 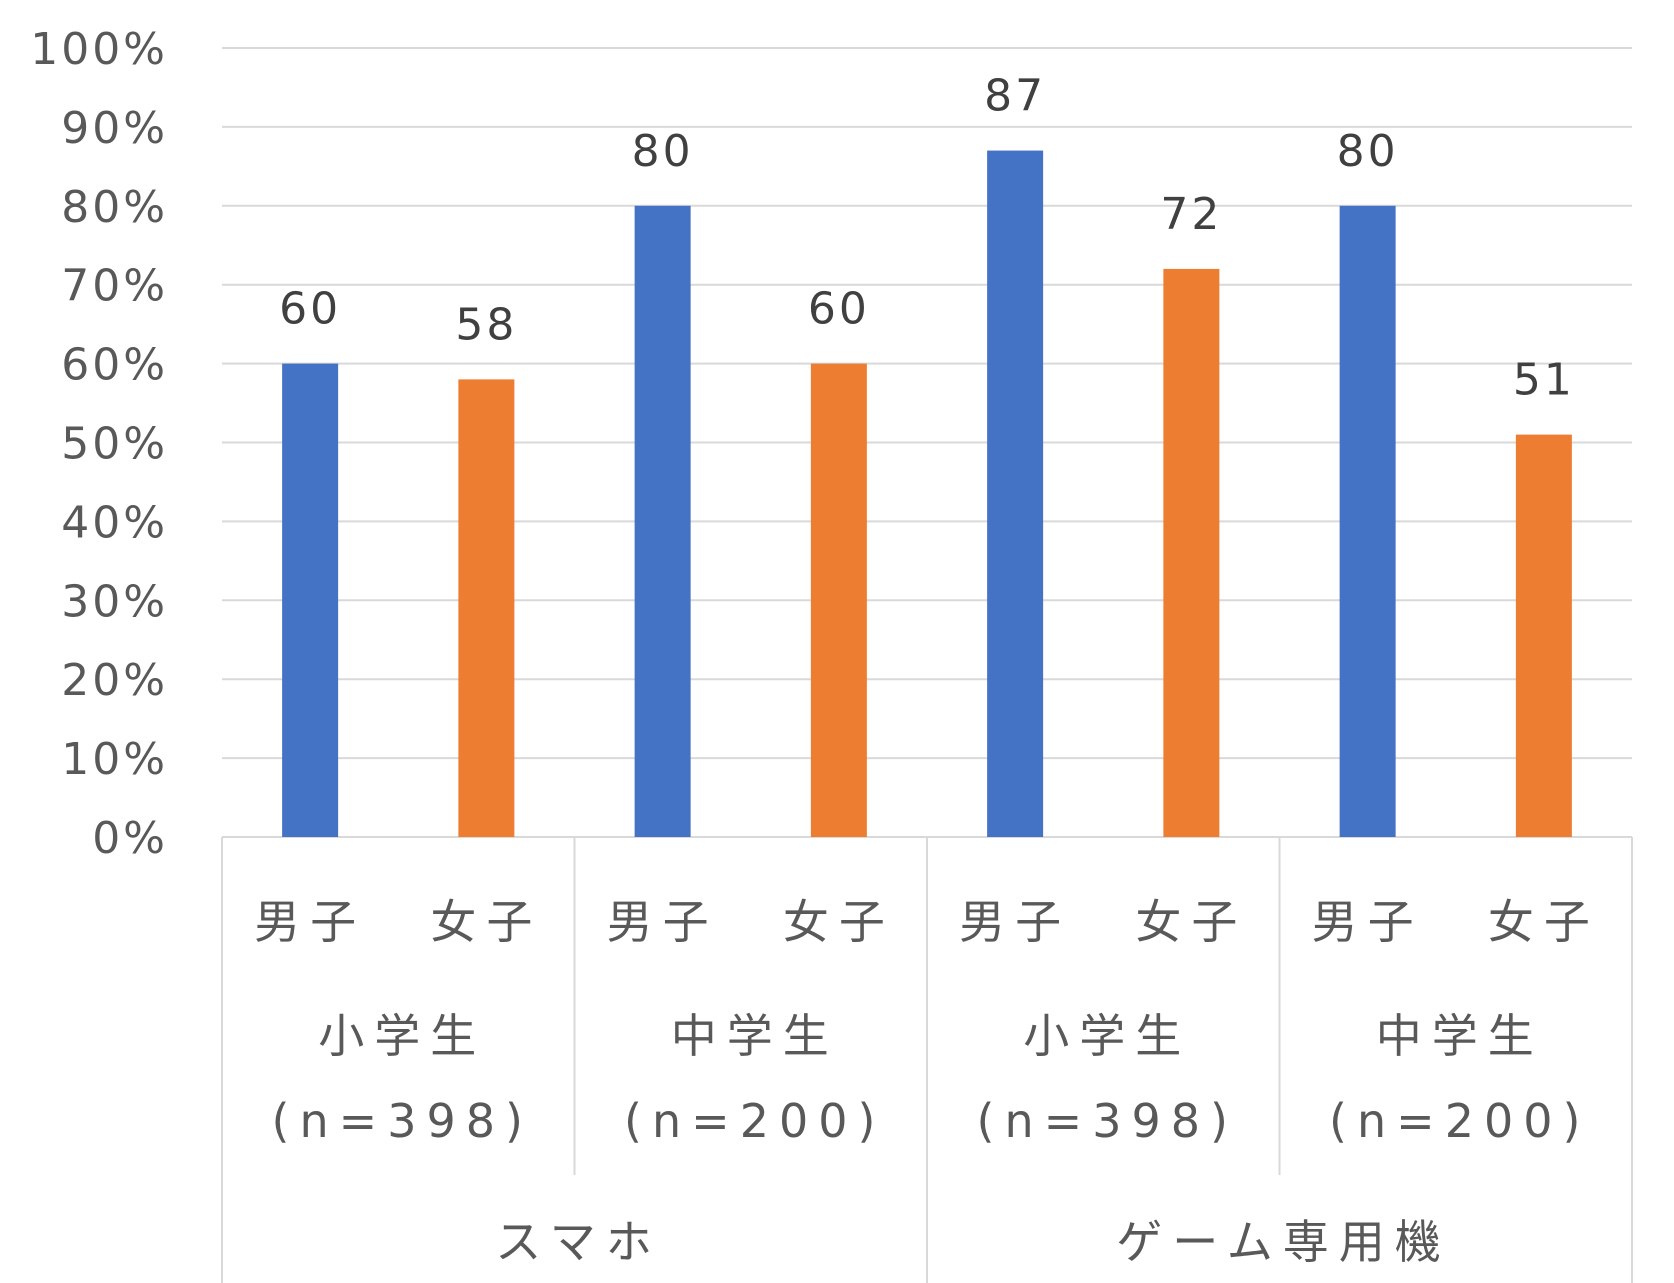 What do you see at coordinates (1191, 214) in the screenshot?
I see `data-label: 72` at bounding box center [1191, 214].